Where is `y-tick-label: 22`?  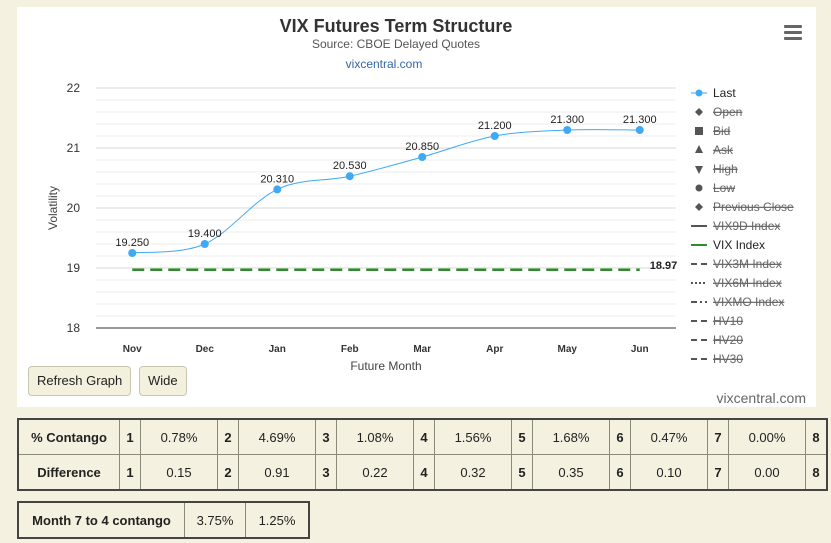
y-tick-label: 22 is located at coordinates (74, 88).